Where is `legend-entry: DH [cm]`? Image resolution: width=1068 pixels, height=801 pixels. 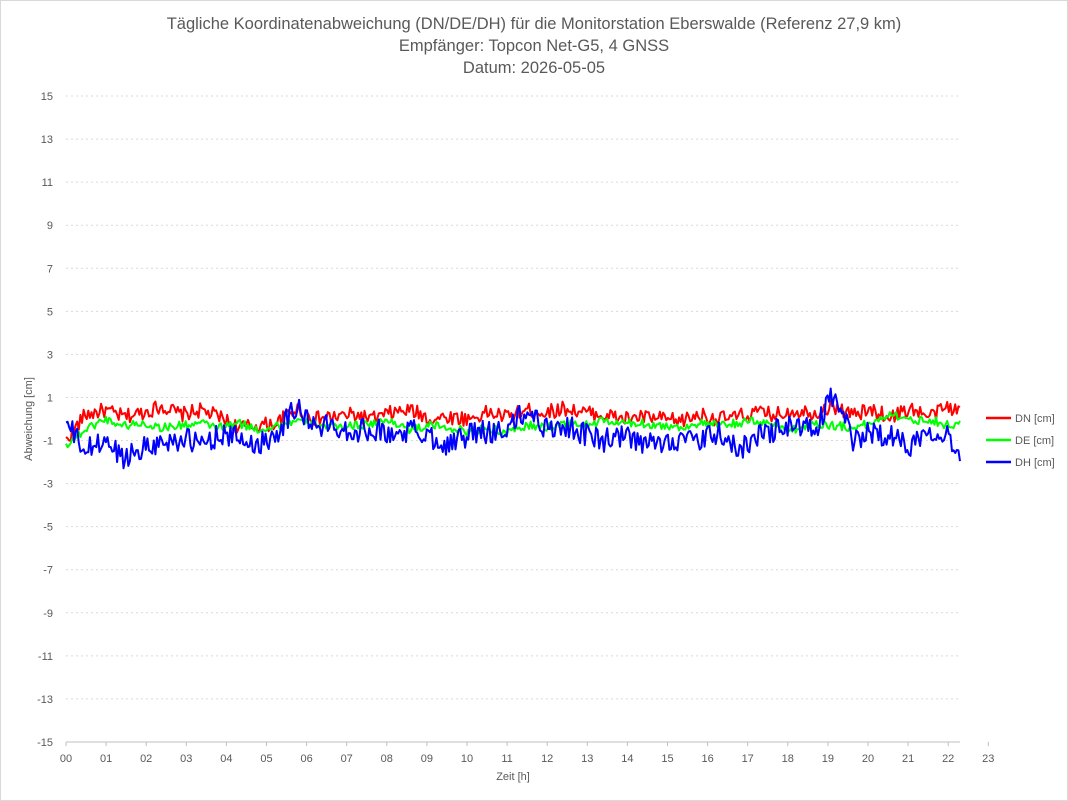
legend-entry: DH [cm] is located at coordinates (1035, 463).